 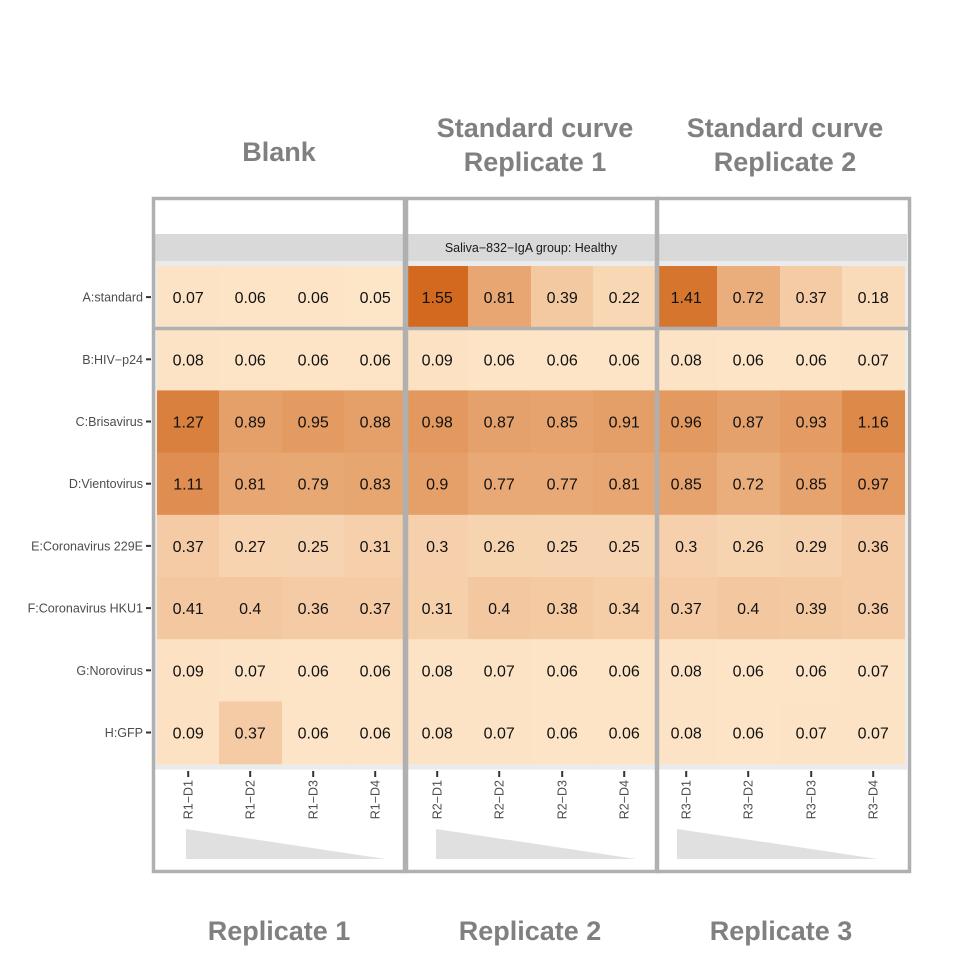 I want to click on column-label: R2−D1, so click(x=438, y=799).